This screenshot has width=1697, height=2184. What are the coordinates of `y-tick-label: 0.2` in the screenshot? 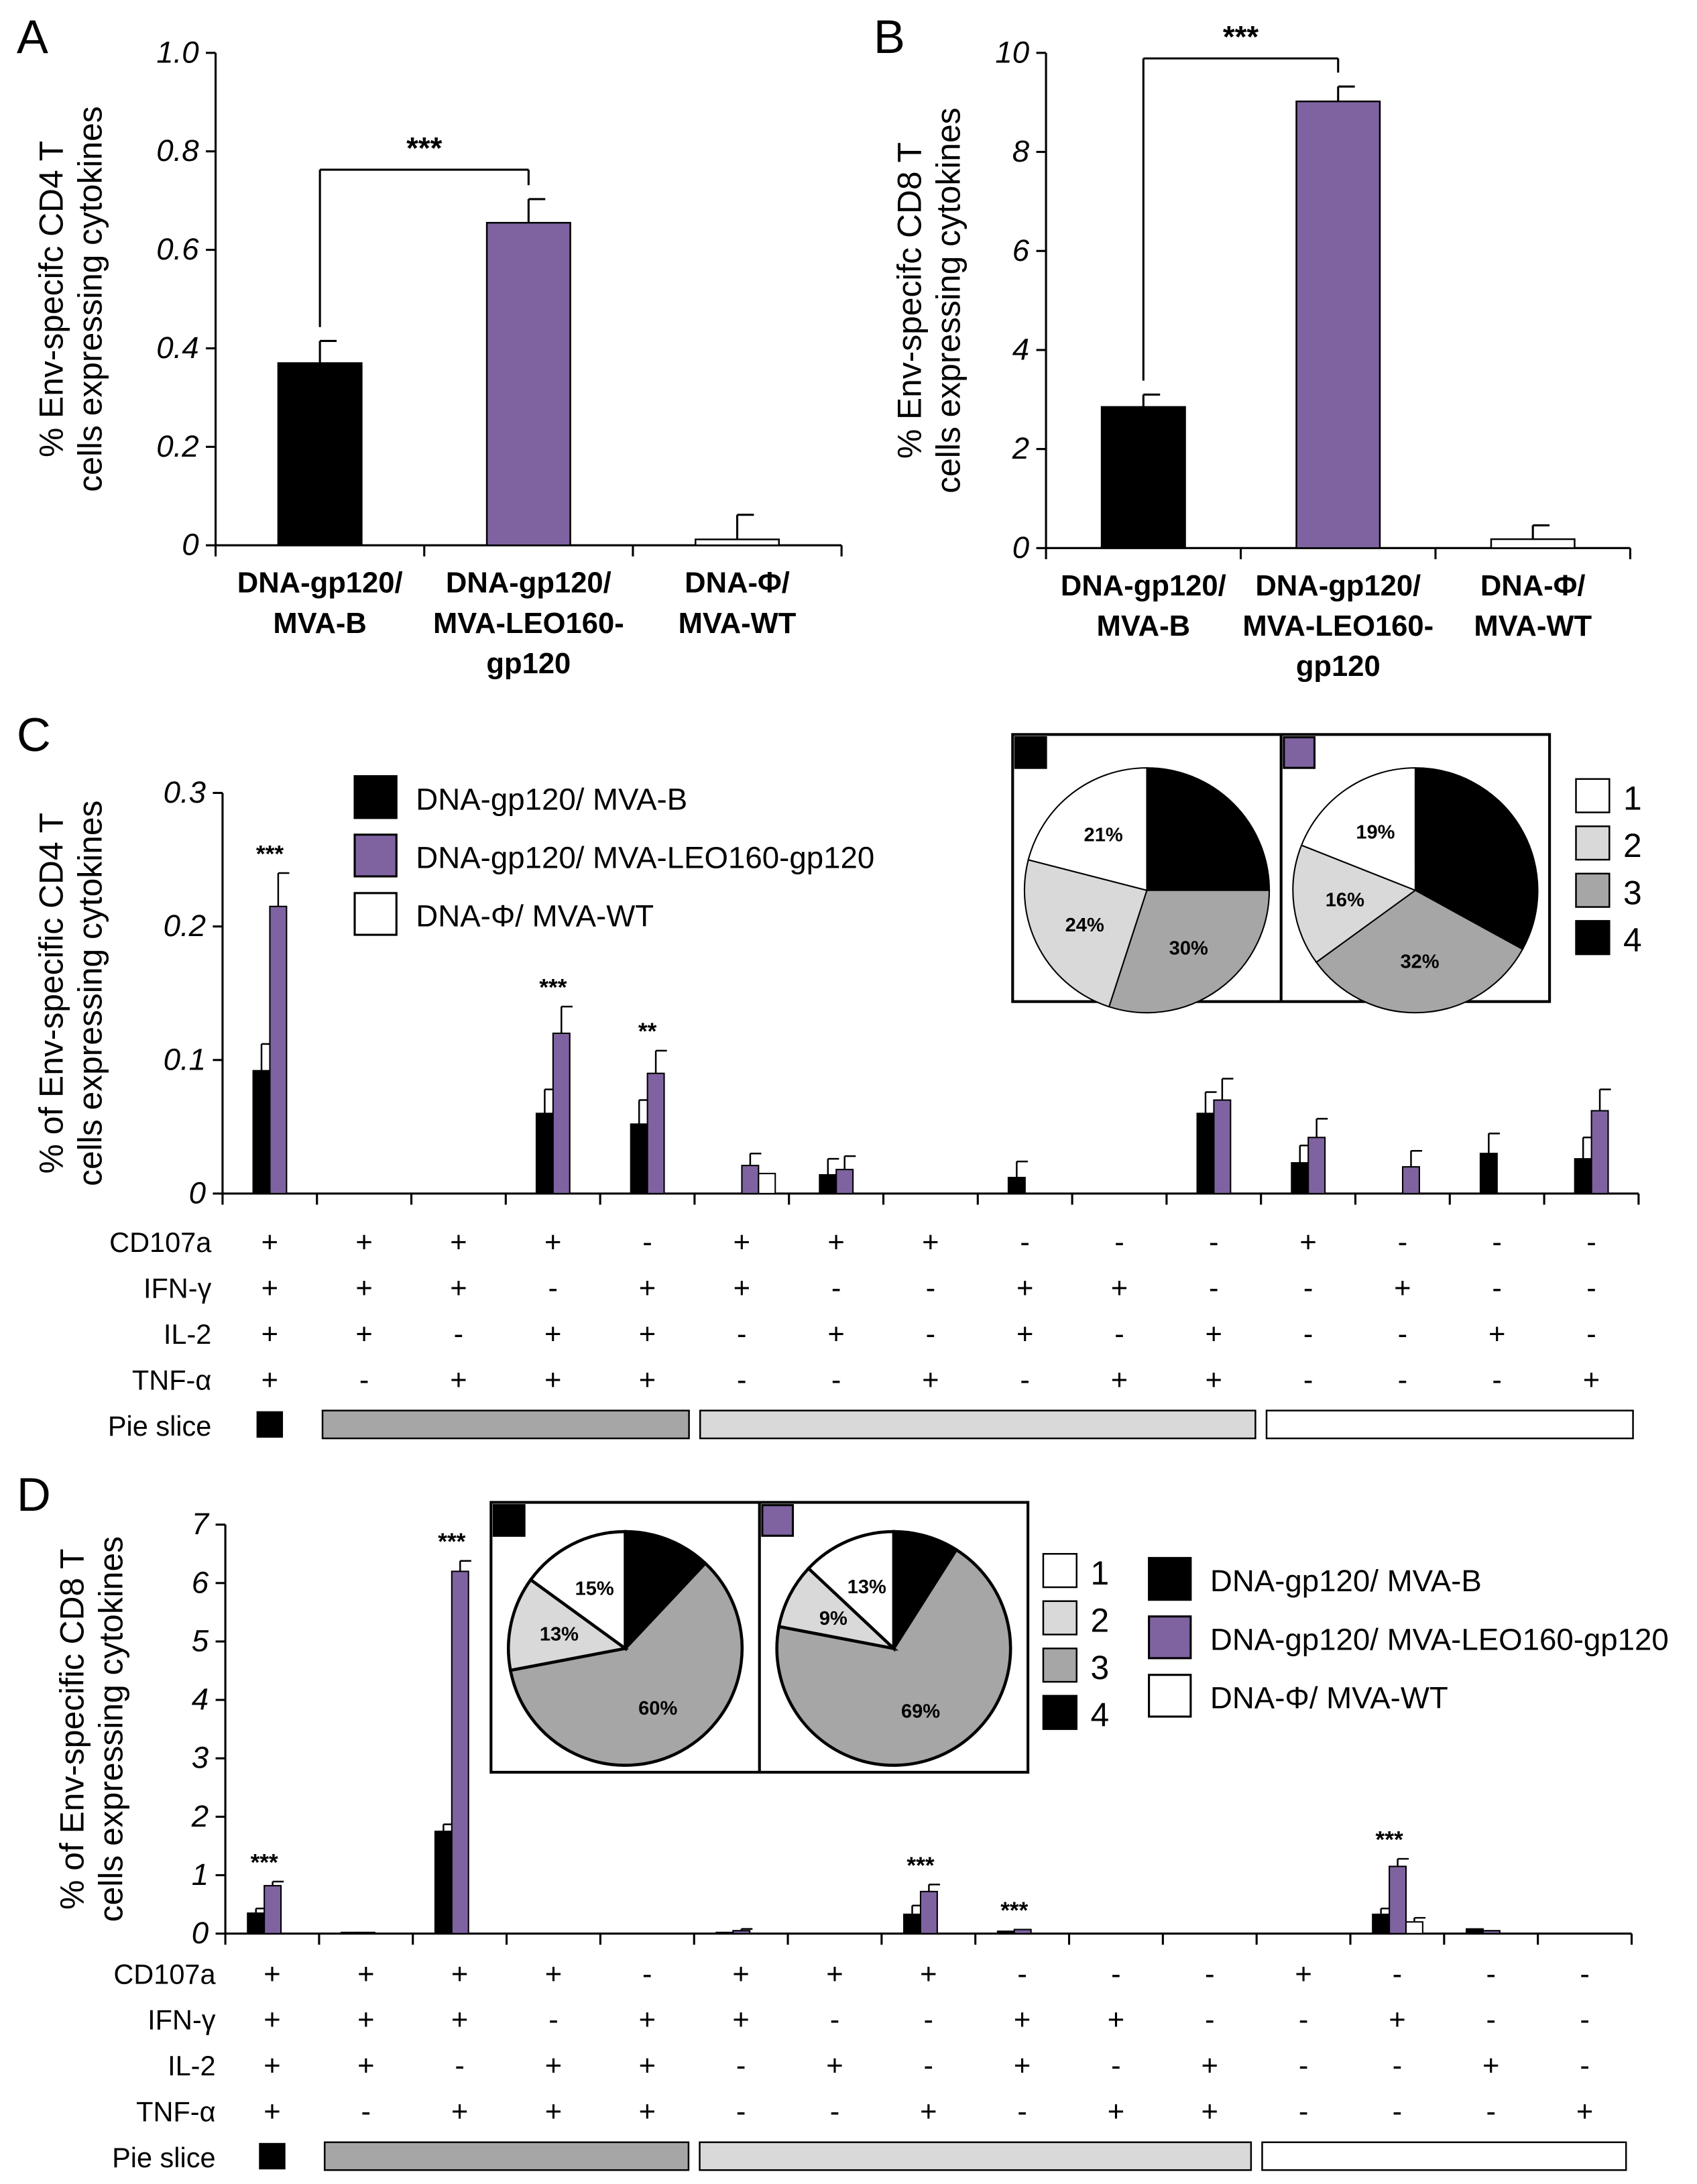 It's located at (185, 926).